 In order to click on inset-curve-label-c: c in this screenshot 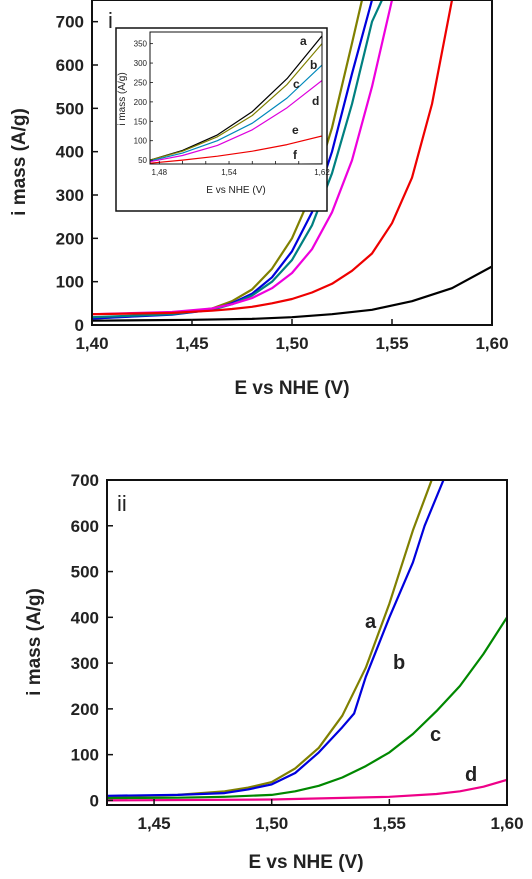, I will do `click(296, 84)`.